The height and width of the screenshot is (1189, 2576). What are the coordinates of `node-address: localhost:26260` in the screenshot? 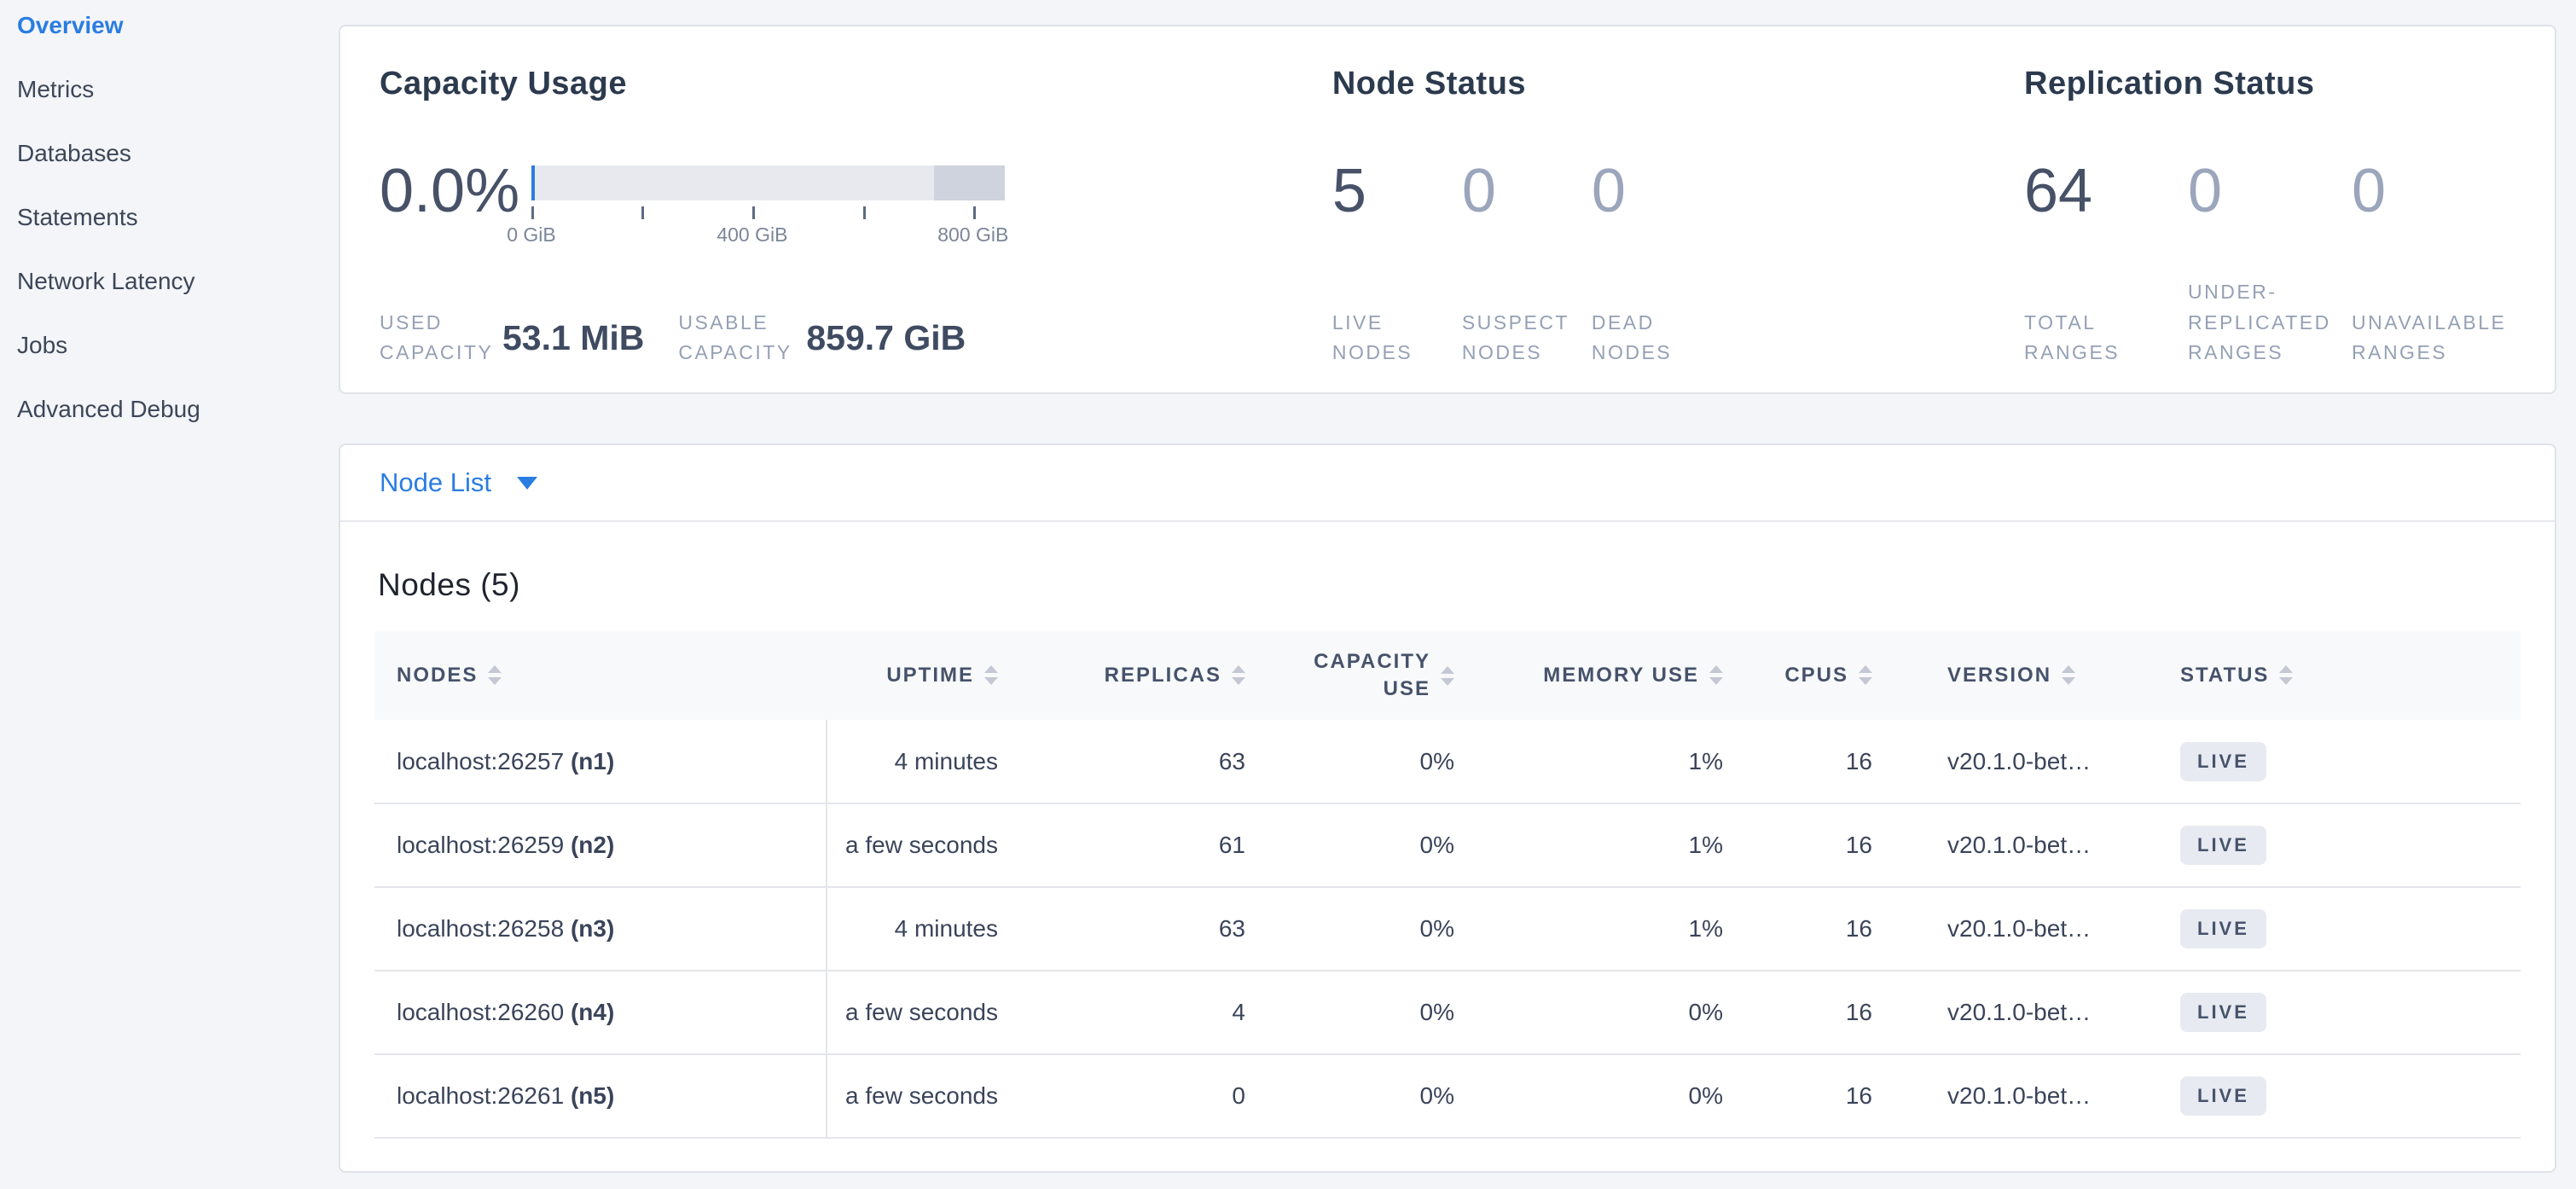 It's located at (481, 1012).